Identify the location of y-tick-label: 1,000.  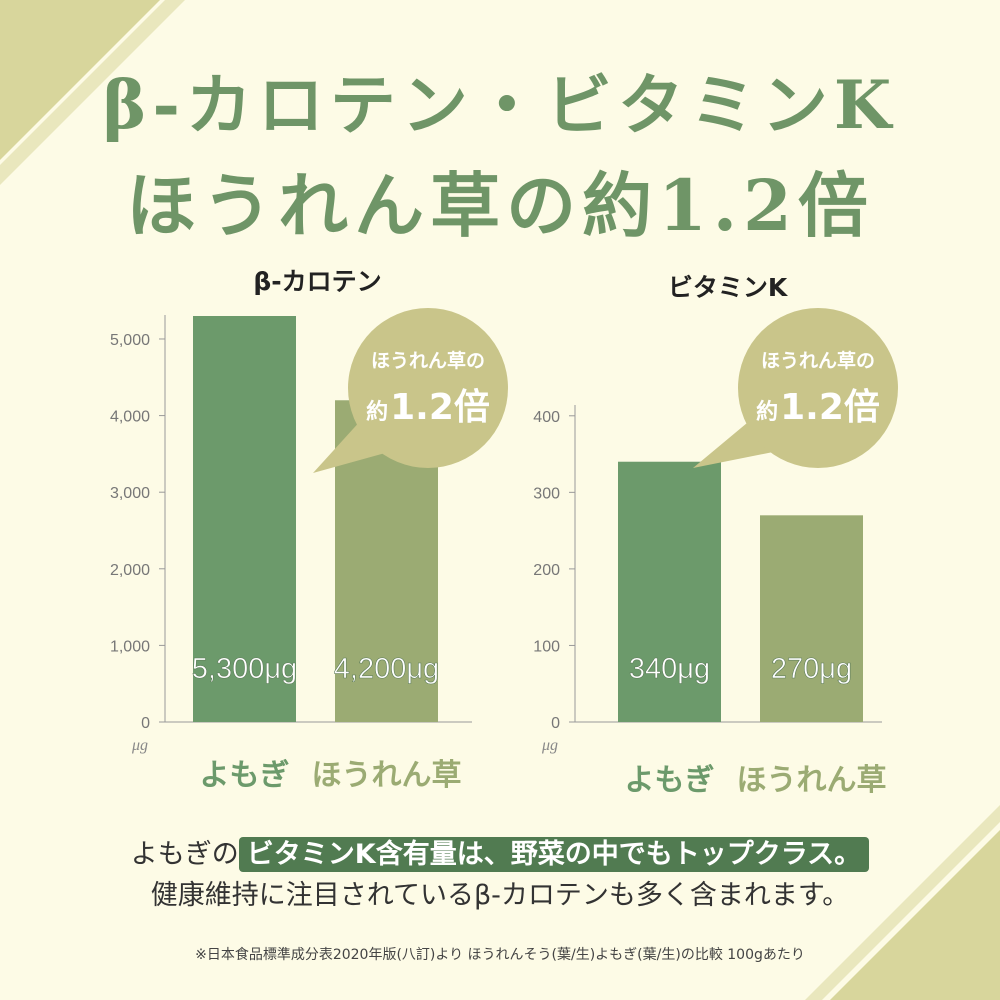
(130, 646).